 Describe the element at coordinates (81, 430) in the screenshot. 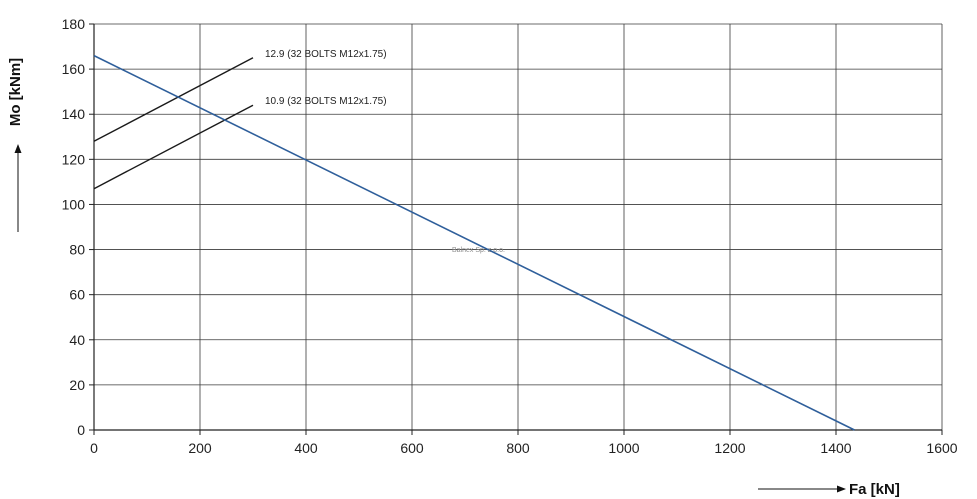

I see `y-tick-label: 0` at that location.